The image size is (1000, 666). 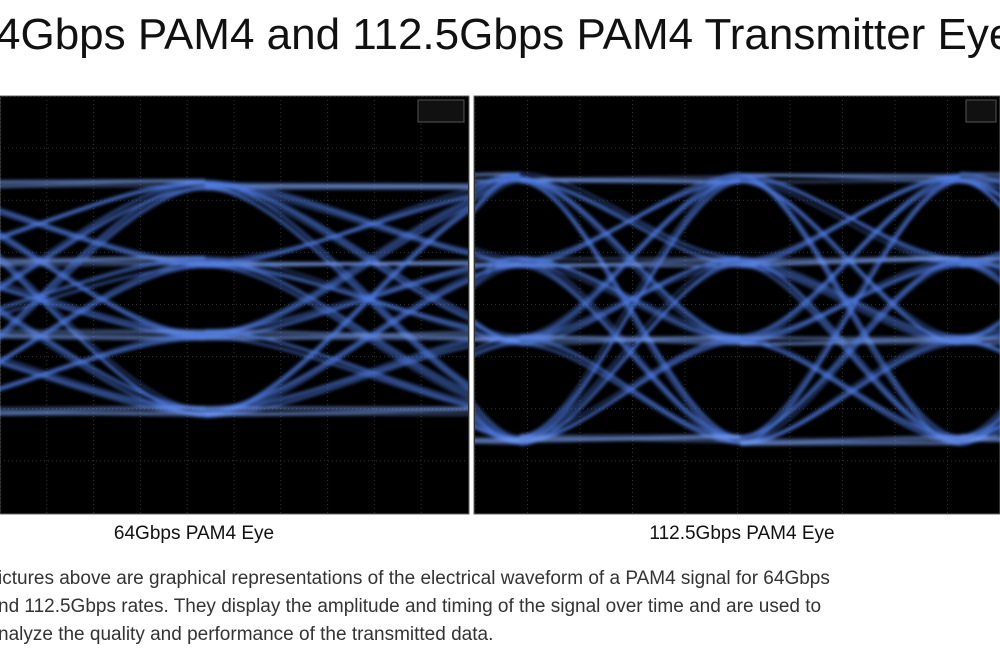 What do you see at coordinates (194, 533) in the screenshot?
I see `caption: 64Gbps PAM4 Eye` at bounding box center [194, 533].